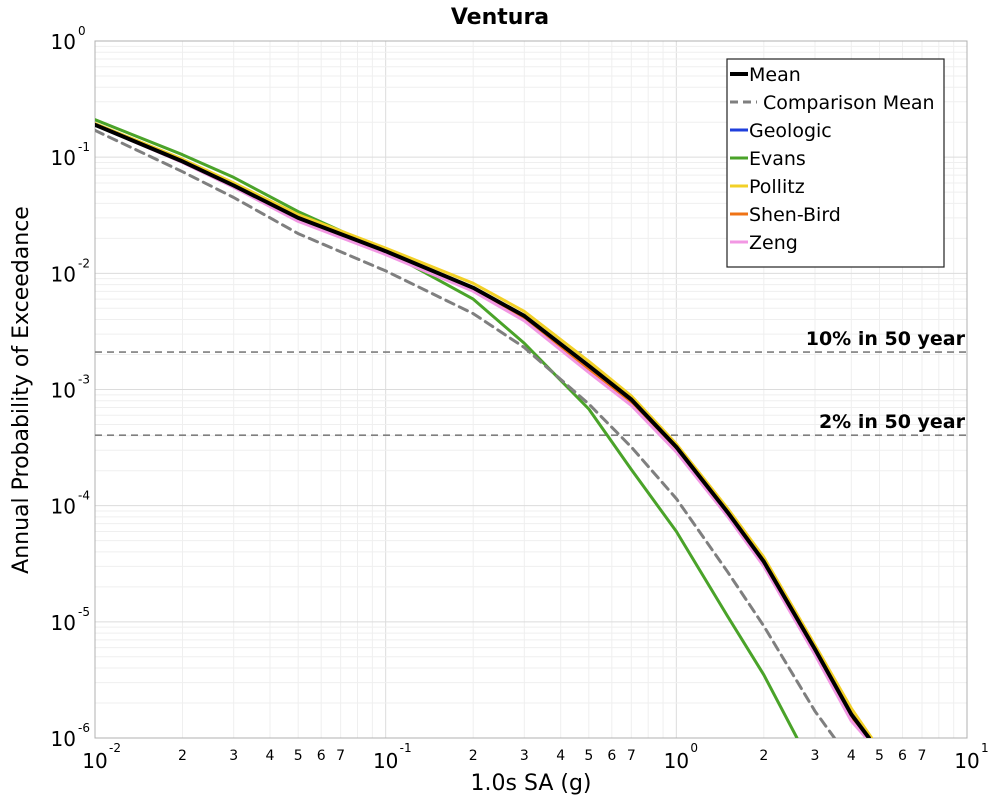 The width and height of the screenshot is (1000, 804). What do you see at coordinates (82, 31) in the screenshot?
I see `y-tick-exponent: 0` at bounding box center [82, 31].